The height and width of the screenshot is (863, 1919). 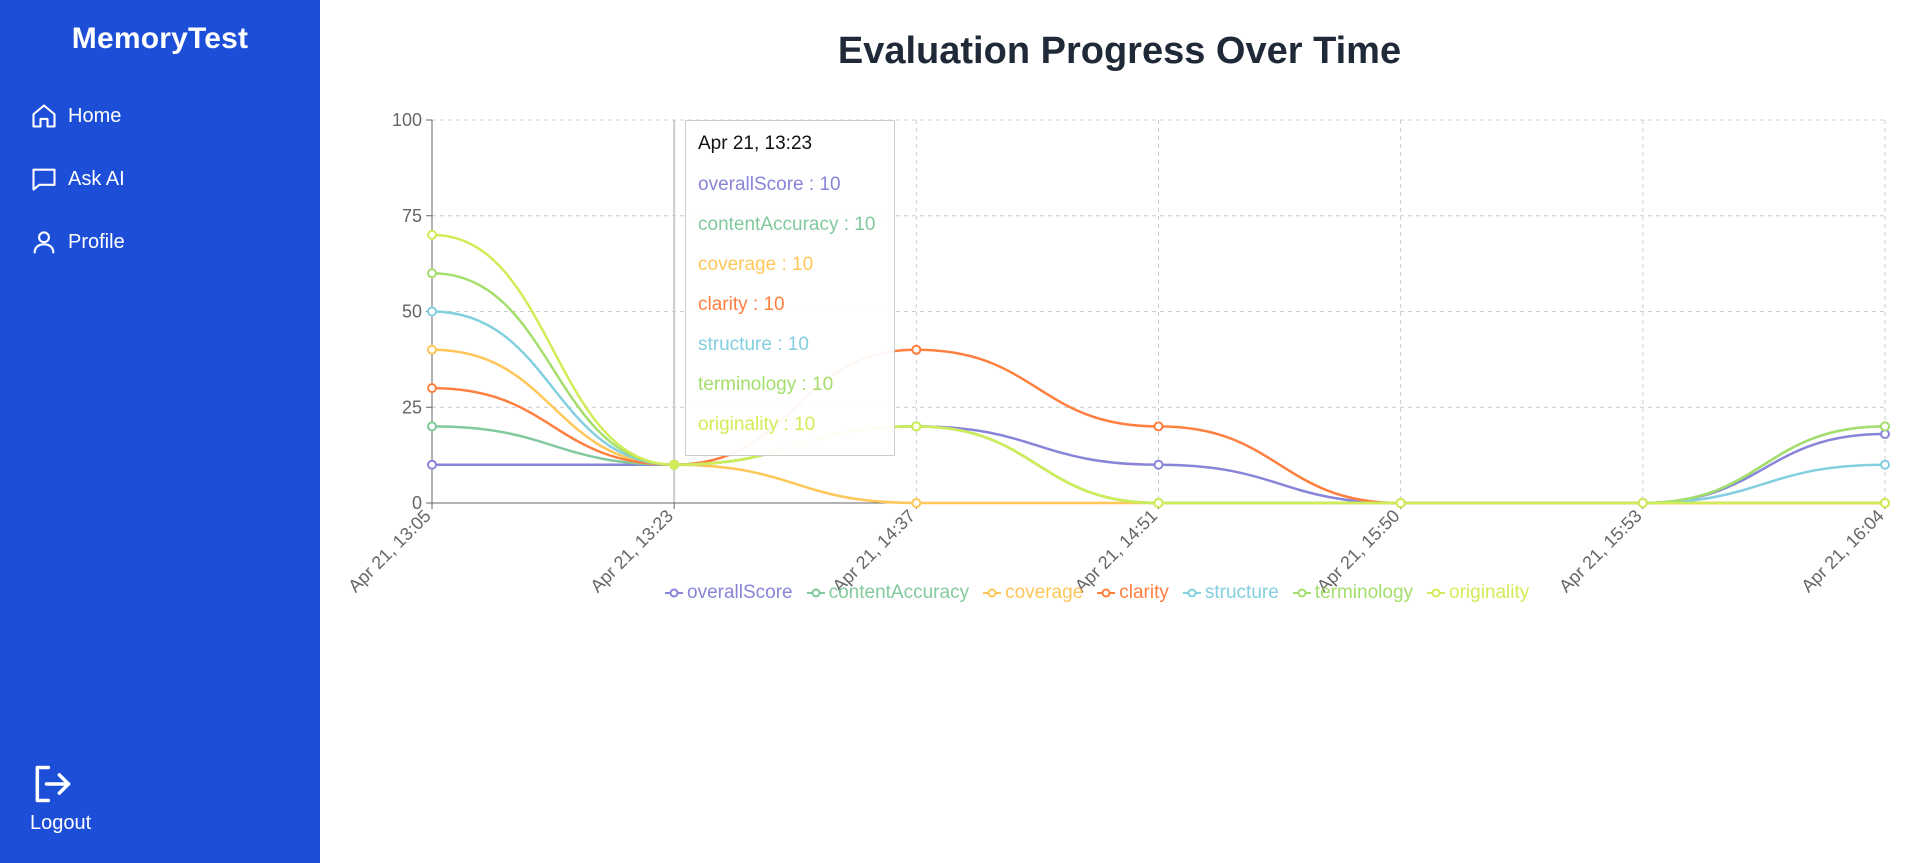 What do you see at coordinates (44, 242) in the screenshot?
I see `user-icon` at bounding box center [44, 242].